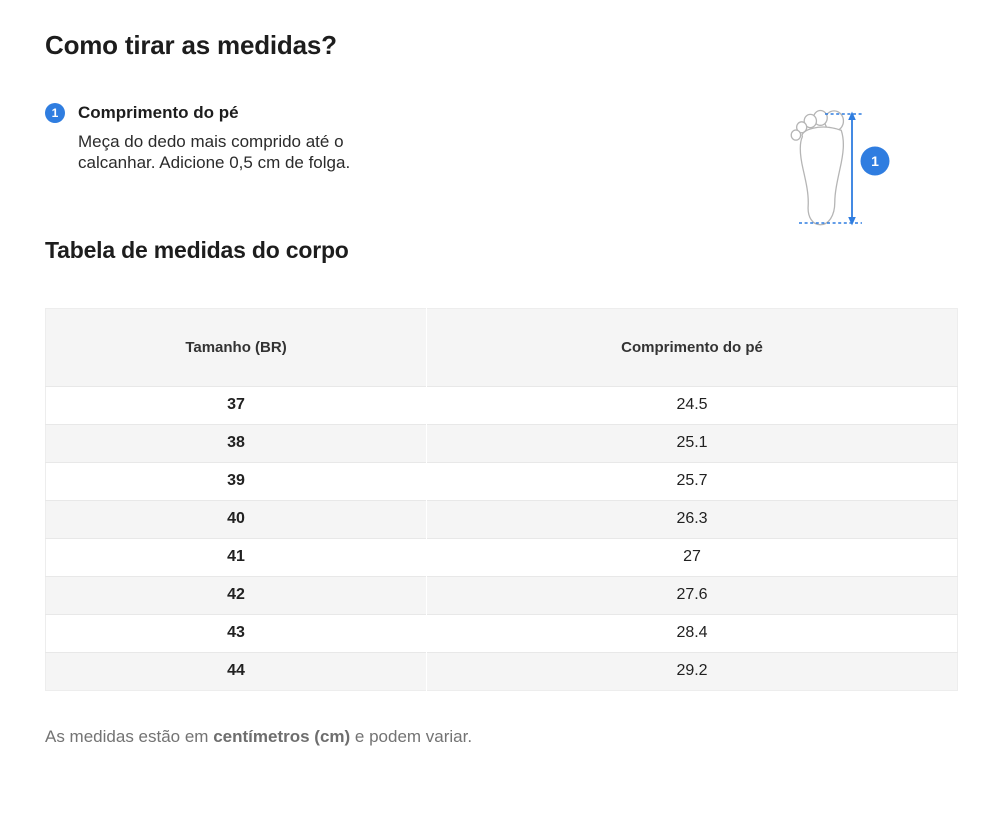  What do you see at coordinates (236, 519) in the screenshot?
I see `size-cell: 40` at bounding box center [236, 519].